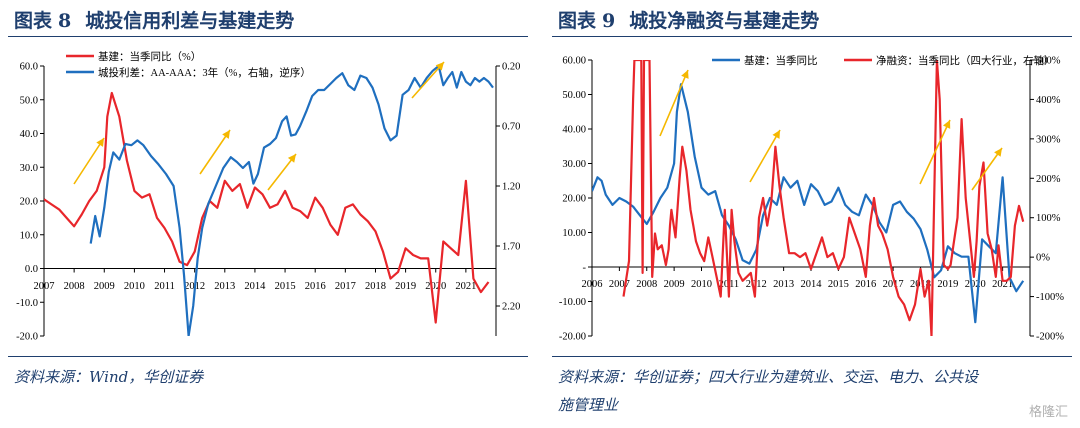  Describe the element at coordinates (27, 303) in the screenshot. I see `left-tick-label: -10.0` at that location.